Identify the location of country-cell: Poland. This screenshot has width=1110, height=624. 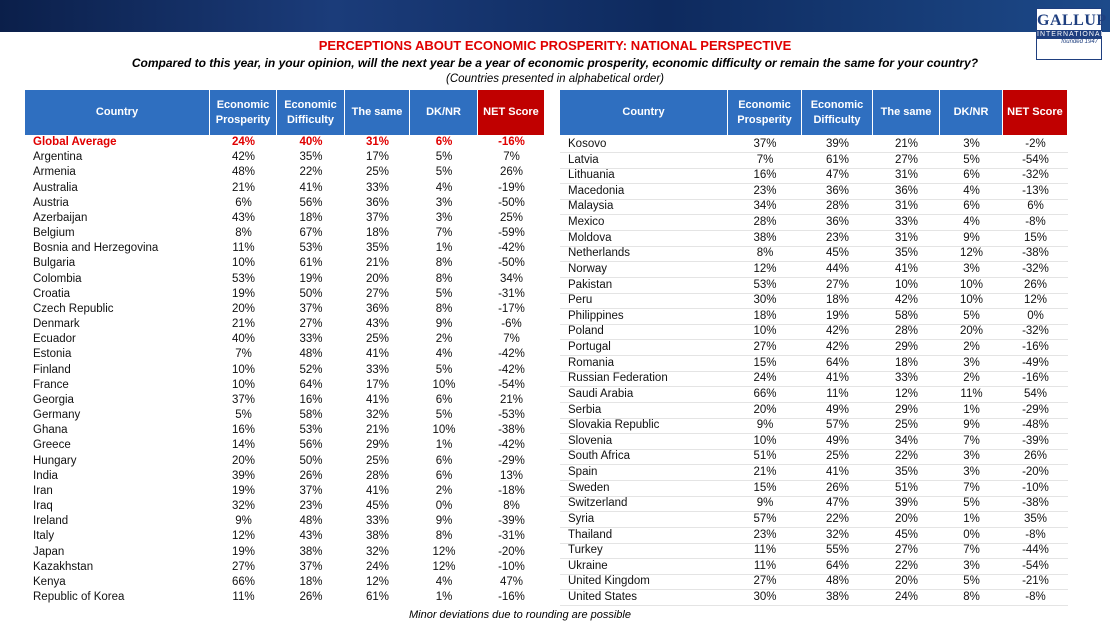
(586, 331).